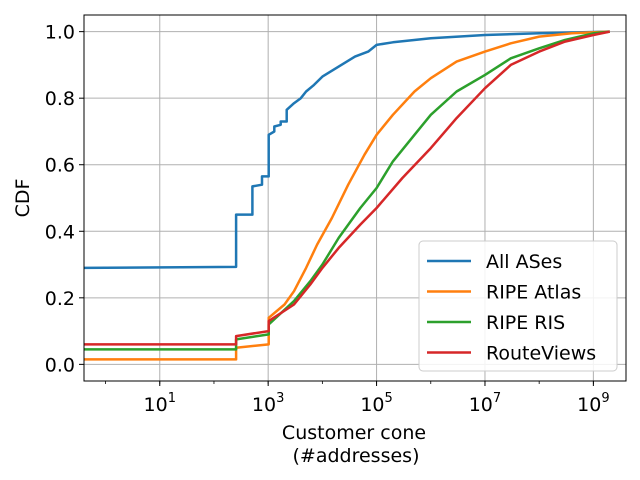 The image size is (640, 480). I want to click on y-tick-label: 0.2, so click(60, 299).